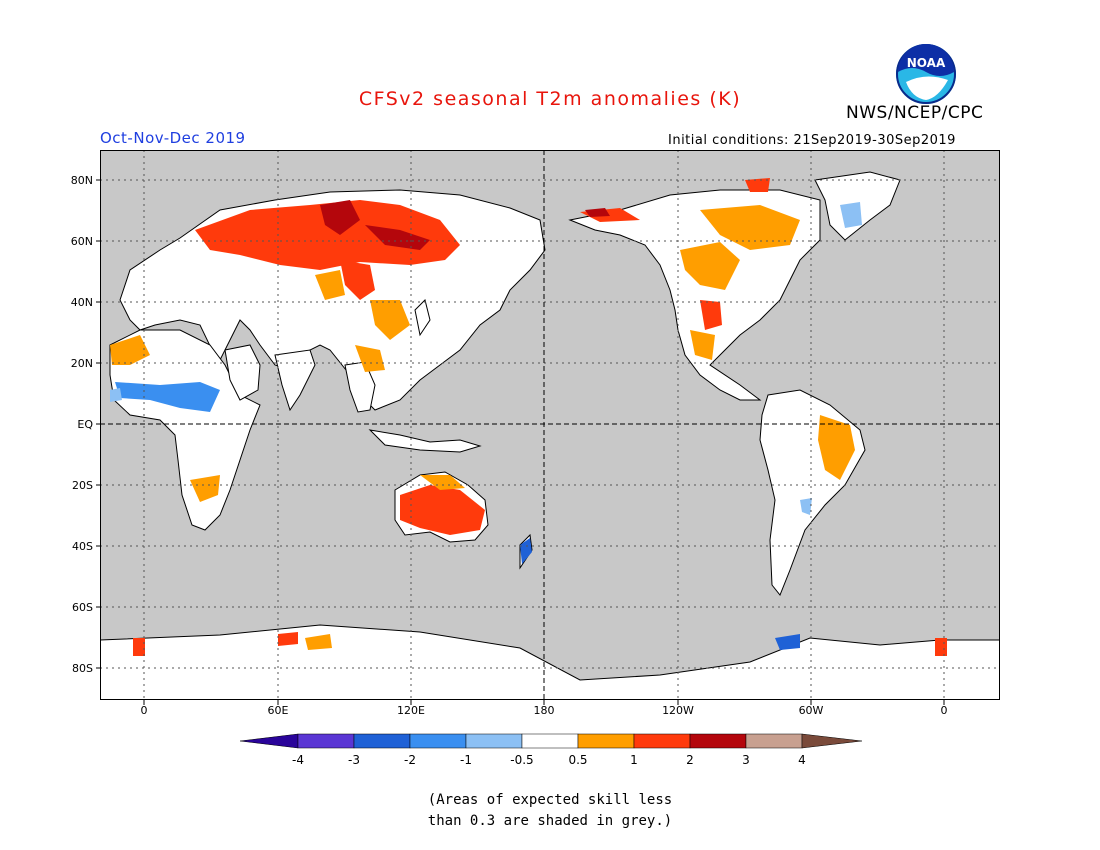 This screenshot has height=850, width=1100. Describe the element at coordinates (915, 113) in the screenshot. I see `agency-label: NWS/NCEP/CPC` at that location.